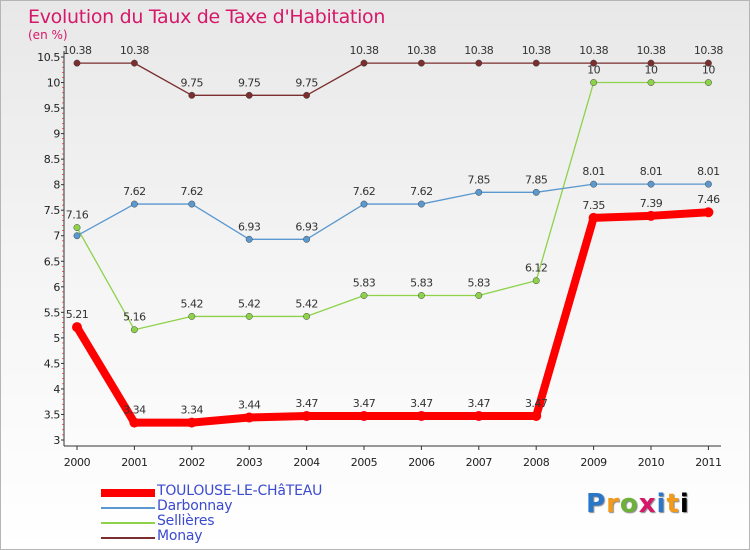  Describe the element at coordinates (52, 159) in the screenshot. I see `y-tick-label: 8.5` at that location.